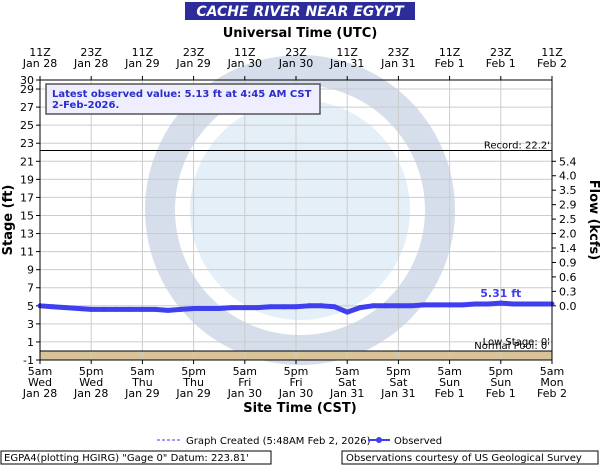 This screenshot has width=600, height=465. I want to click on x-tick-label: 5am Sat Jan 31, so click(346, 382).